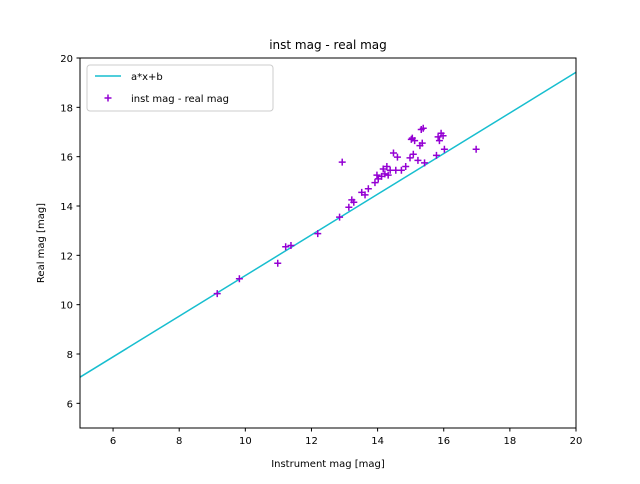 The width and height of the screenshot is (640, 484). What do you see at coordinates (66, 256) in the screenshot?
I see `y-tick-label: 12` at bounding box center [66, 256].